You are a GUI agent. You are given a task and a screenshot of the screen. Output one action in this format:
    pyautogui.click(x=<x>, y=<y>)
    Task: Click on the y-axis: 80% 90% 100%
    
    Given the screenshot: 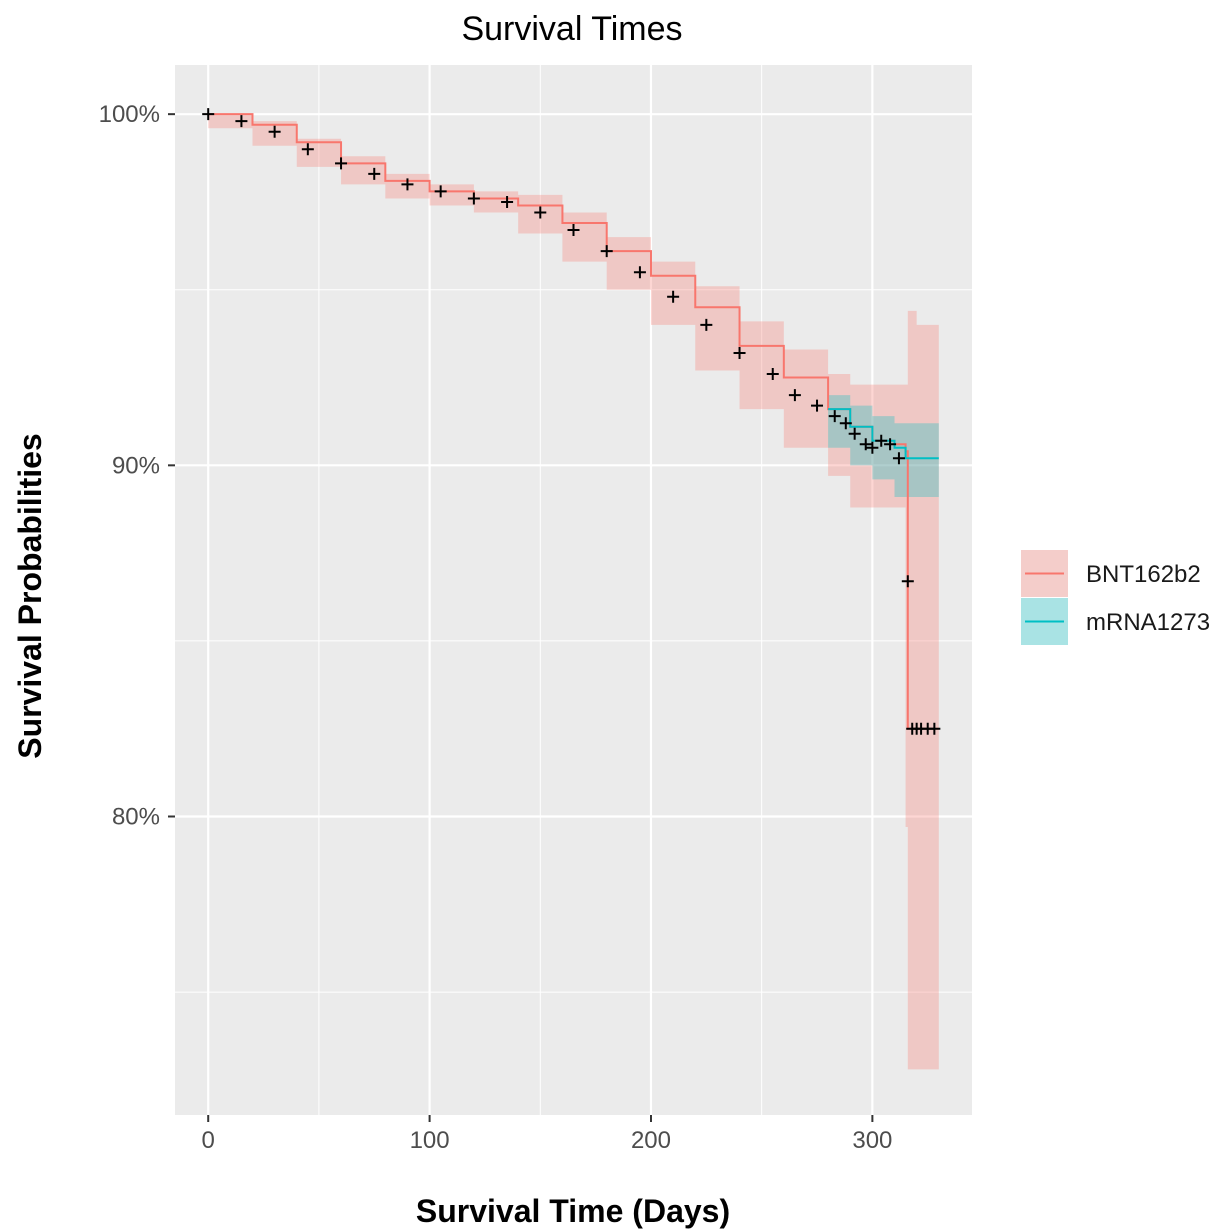 What is the action you would take?
    pyautogui.click(x=137, y=466)
    